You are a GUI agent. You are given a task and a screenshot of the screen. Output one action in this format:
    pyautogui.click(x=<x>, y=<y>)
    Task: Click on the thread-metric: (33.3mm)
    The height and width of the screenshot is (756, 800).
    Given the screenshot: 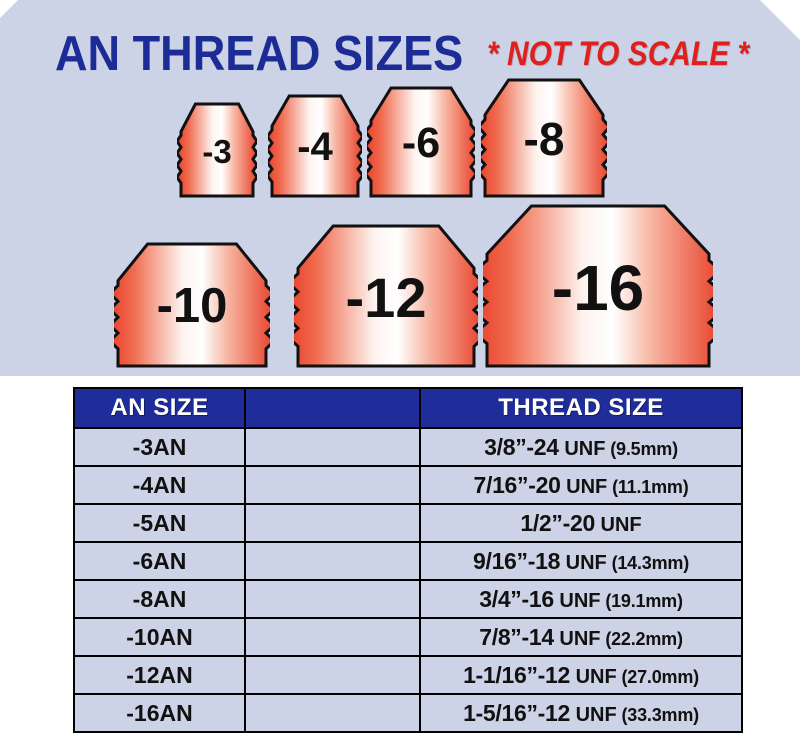 What is the action you would take?
    pyautogui.click(x=658, y=714)
    